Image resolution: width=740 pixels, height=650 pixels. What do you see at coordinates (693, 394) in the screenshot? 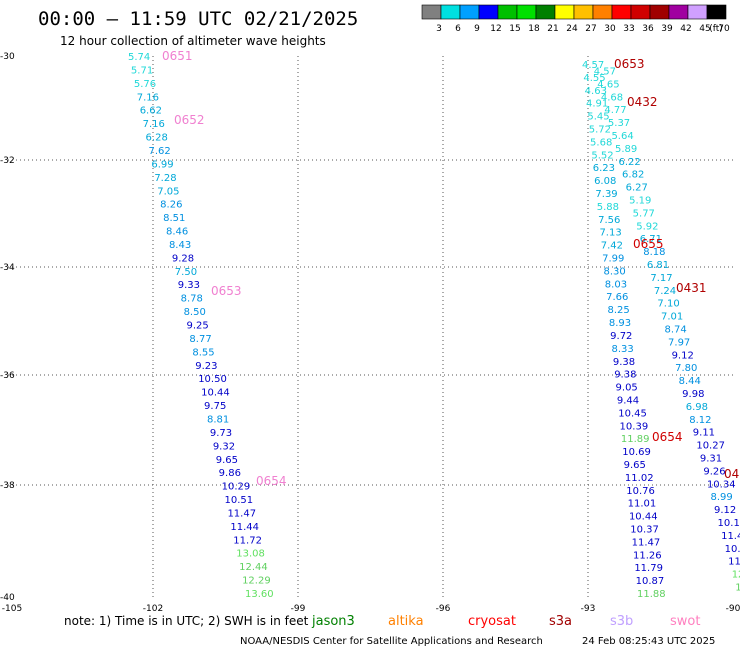
I see `wave-height-value: 9.98` at bounding box center [693, 394].